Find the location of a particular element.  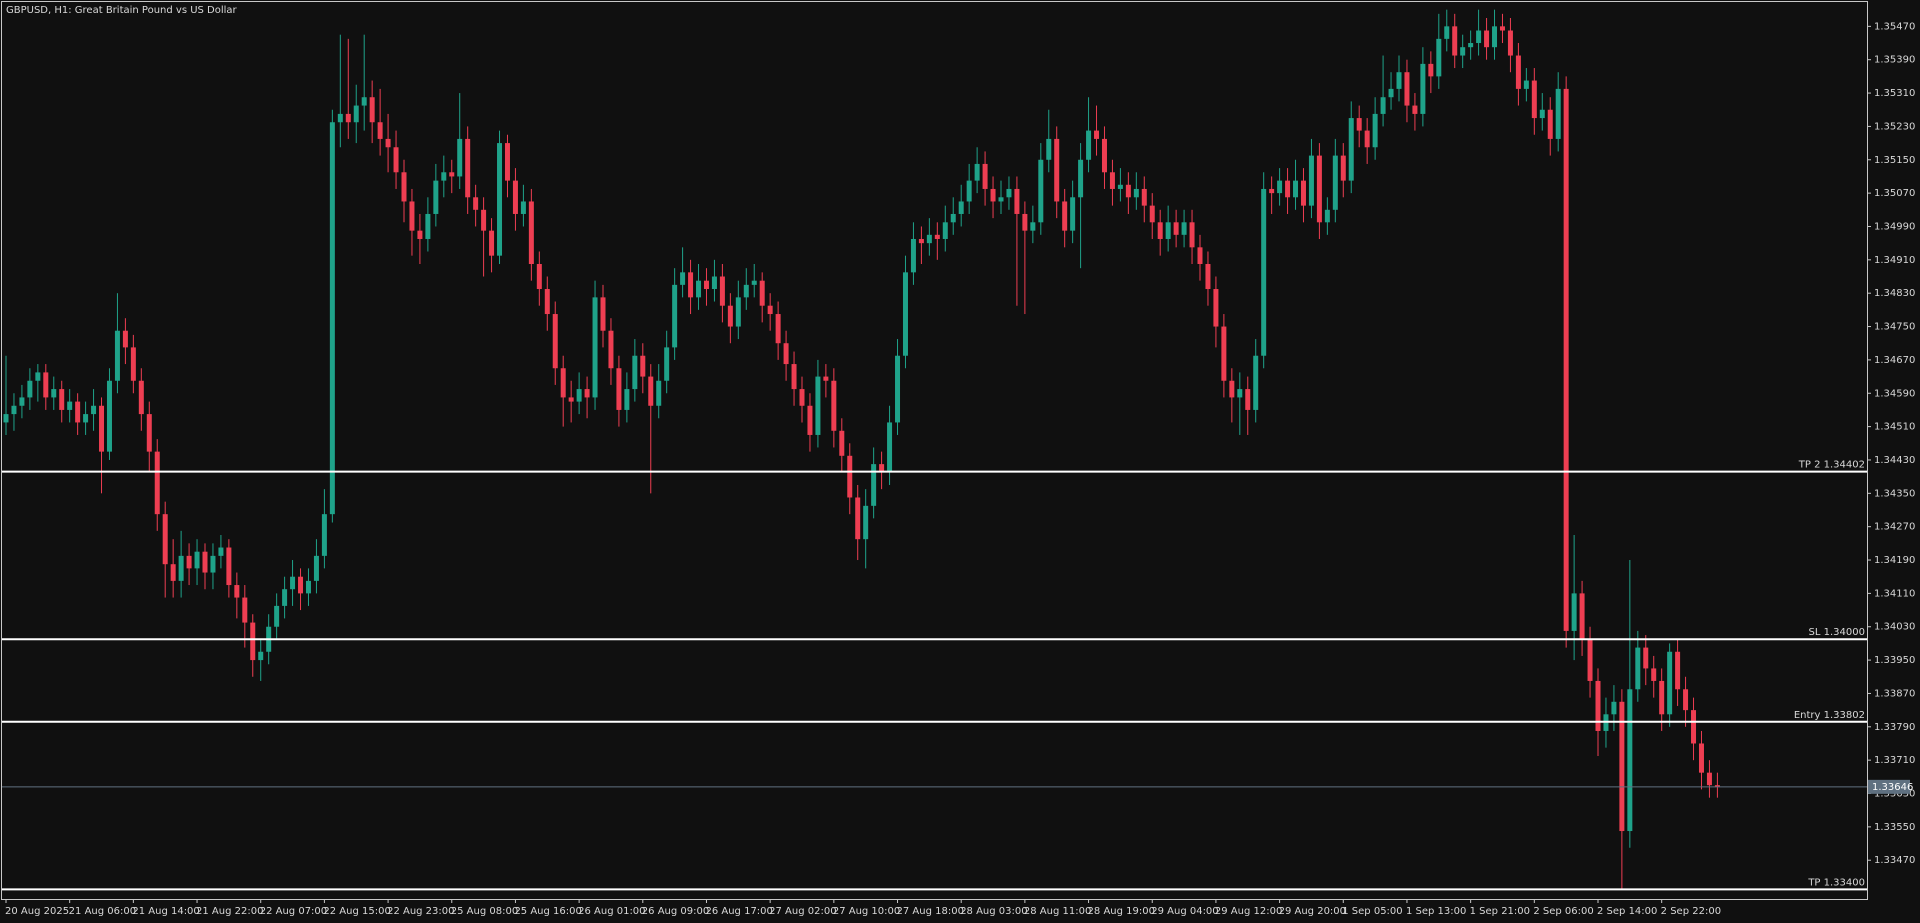

y-tick-label: 1.34270 is located at coordinates (1894, 527).